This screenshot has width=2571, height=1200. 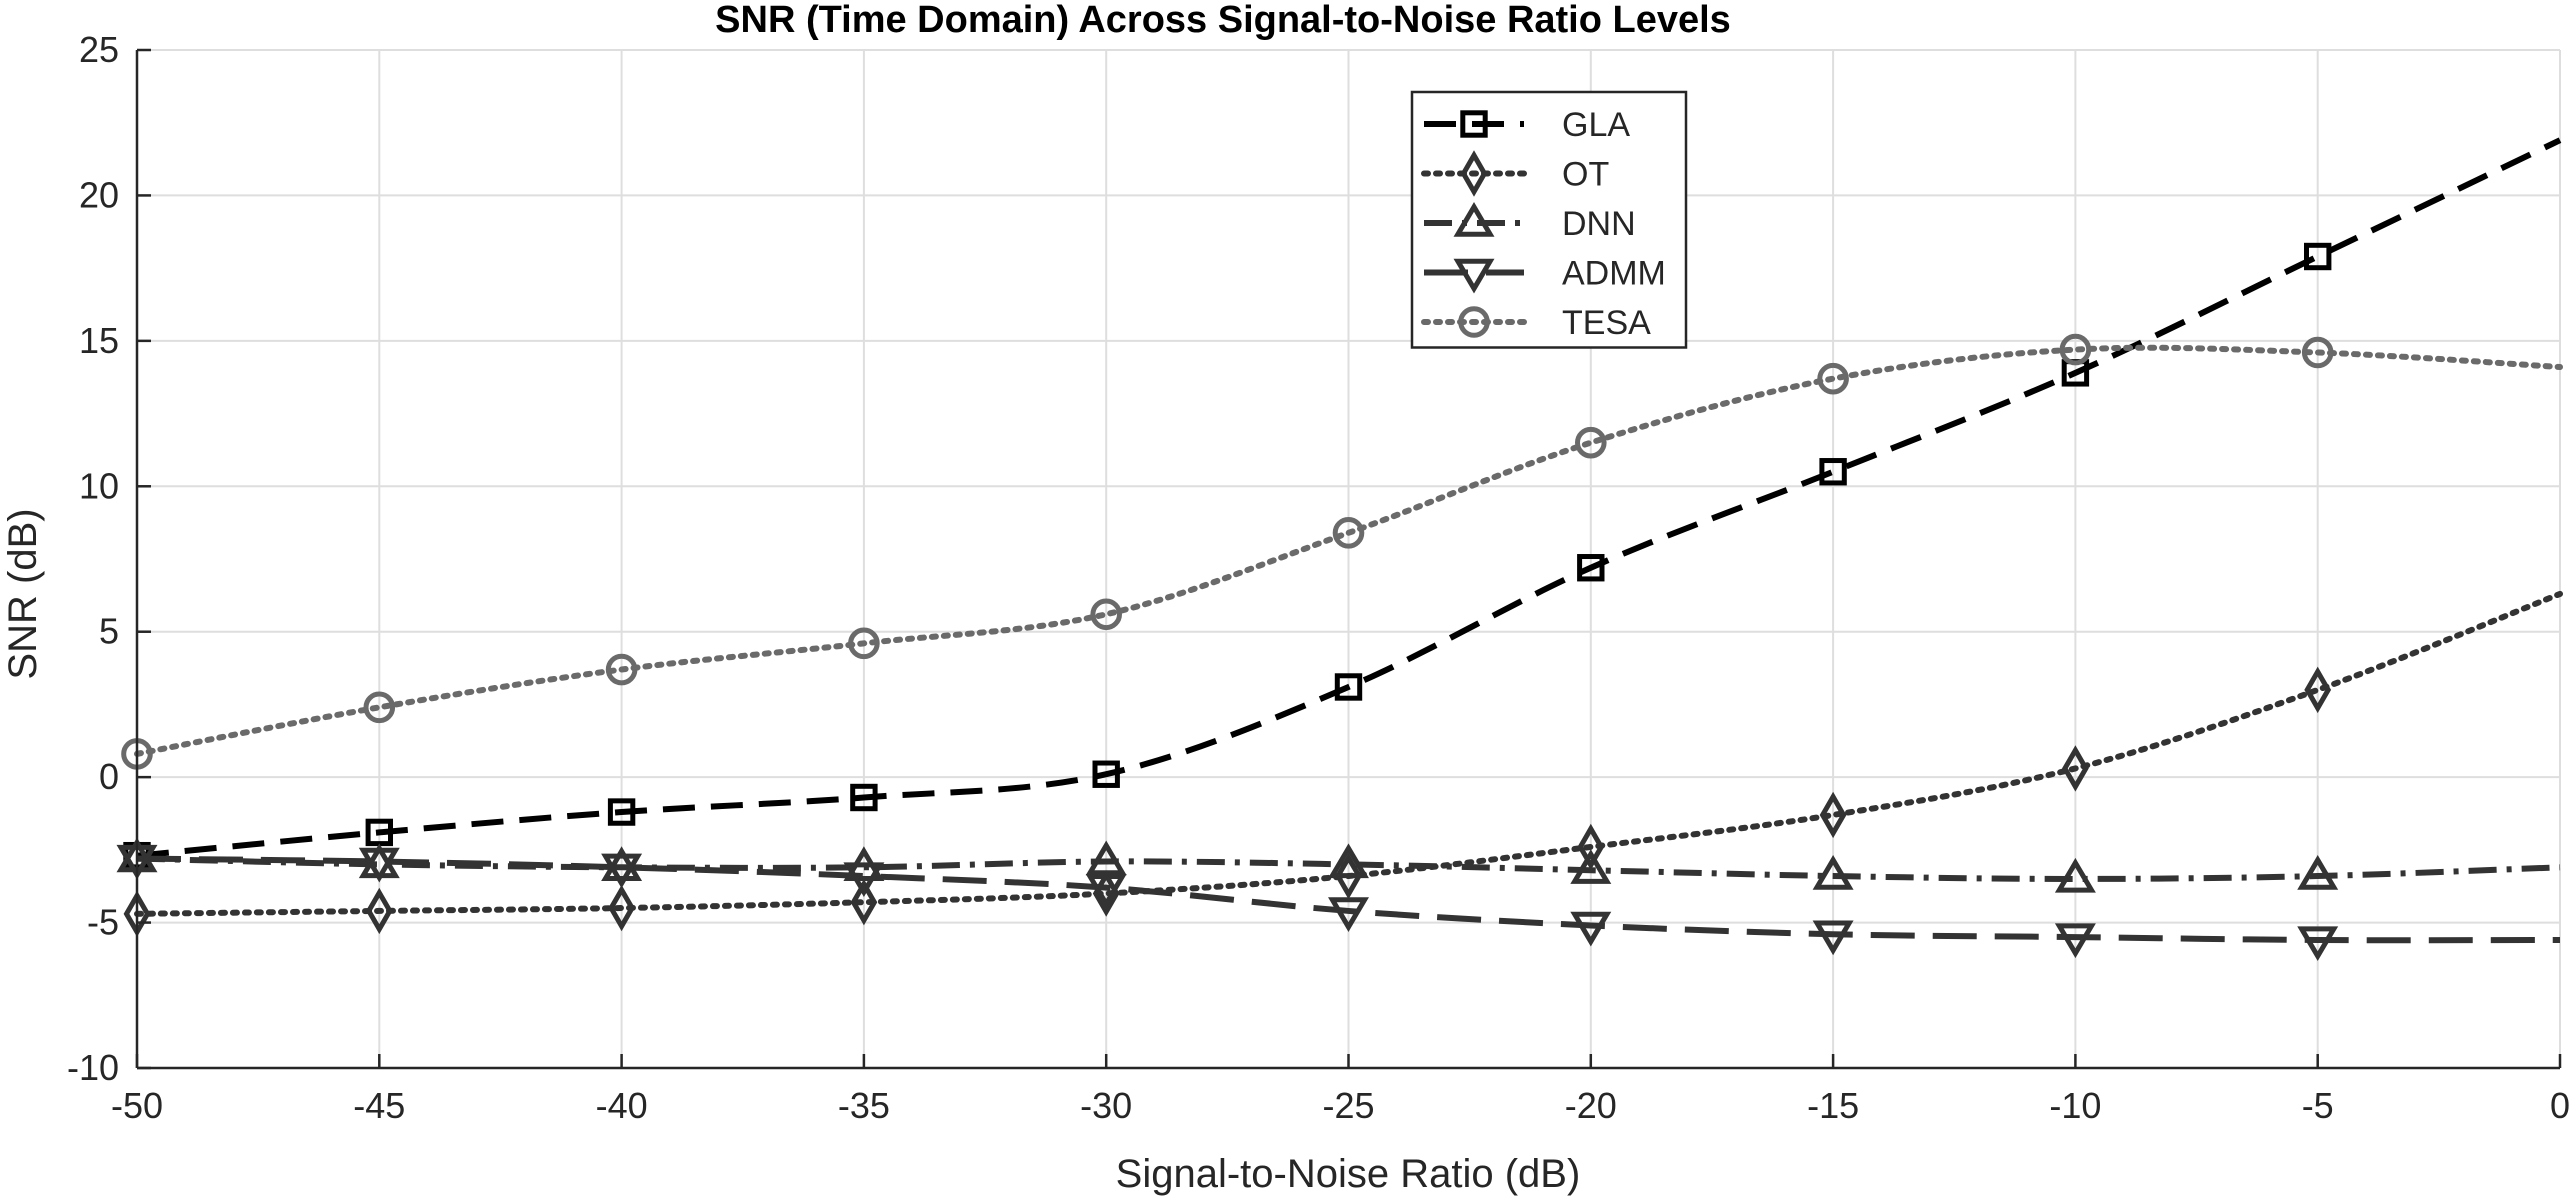 What do you see at coordinates (2560, 1105) in the screenshot?
I see `x-tick-label: 0` at bounding box center [2560, 1105].